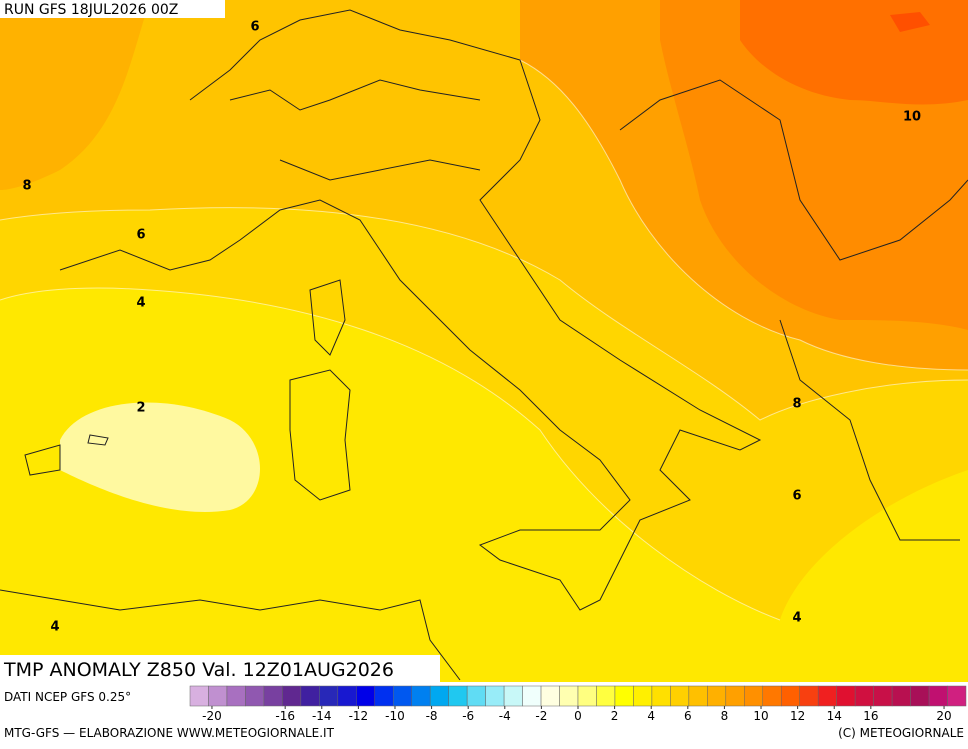 This screenshot has width=968, height=749. What do you see at coordinates (505, 716) in the screenshot?
I see `colorbar-label: -4` at bounding box center [505, 716].